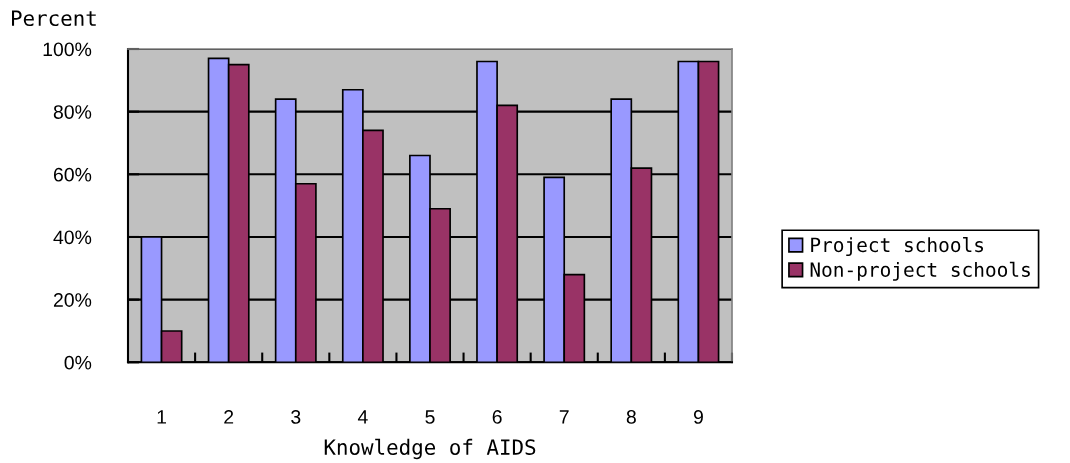 This screenshot has height=463, width=1070. Describe the element at coordinates (296, 417) in the screenshot. I see `x-tick-label: 3` at that location.